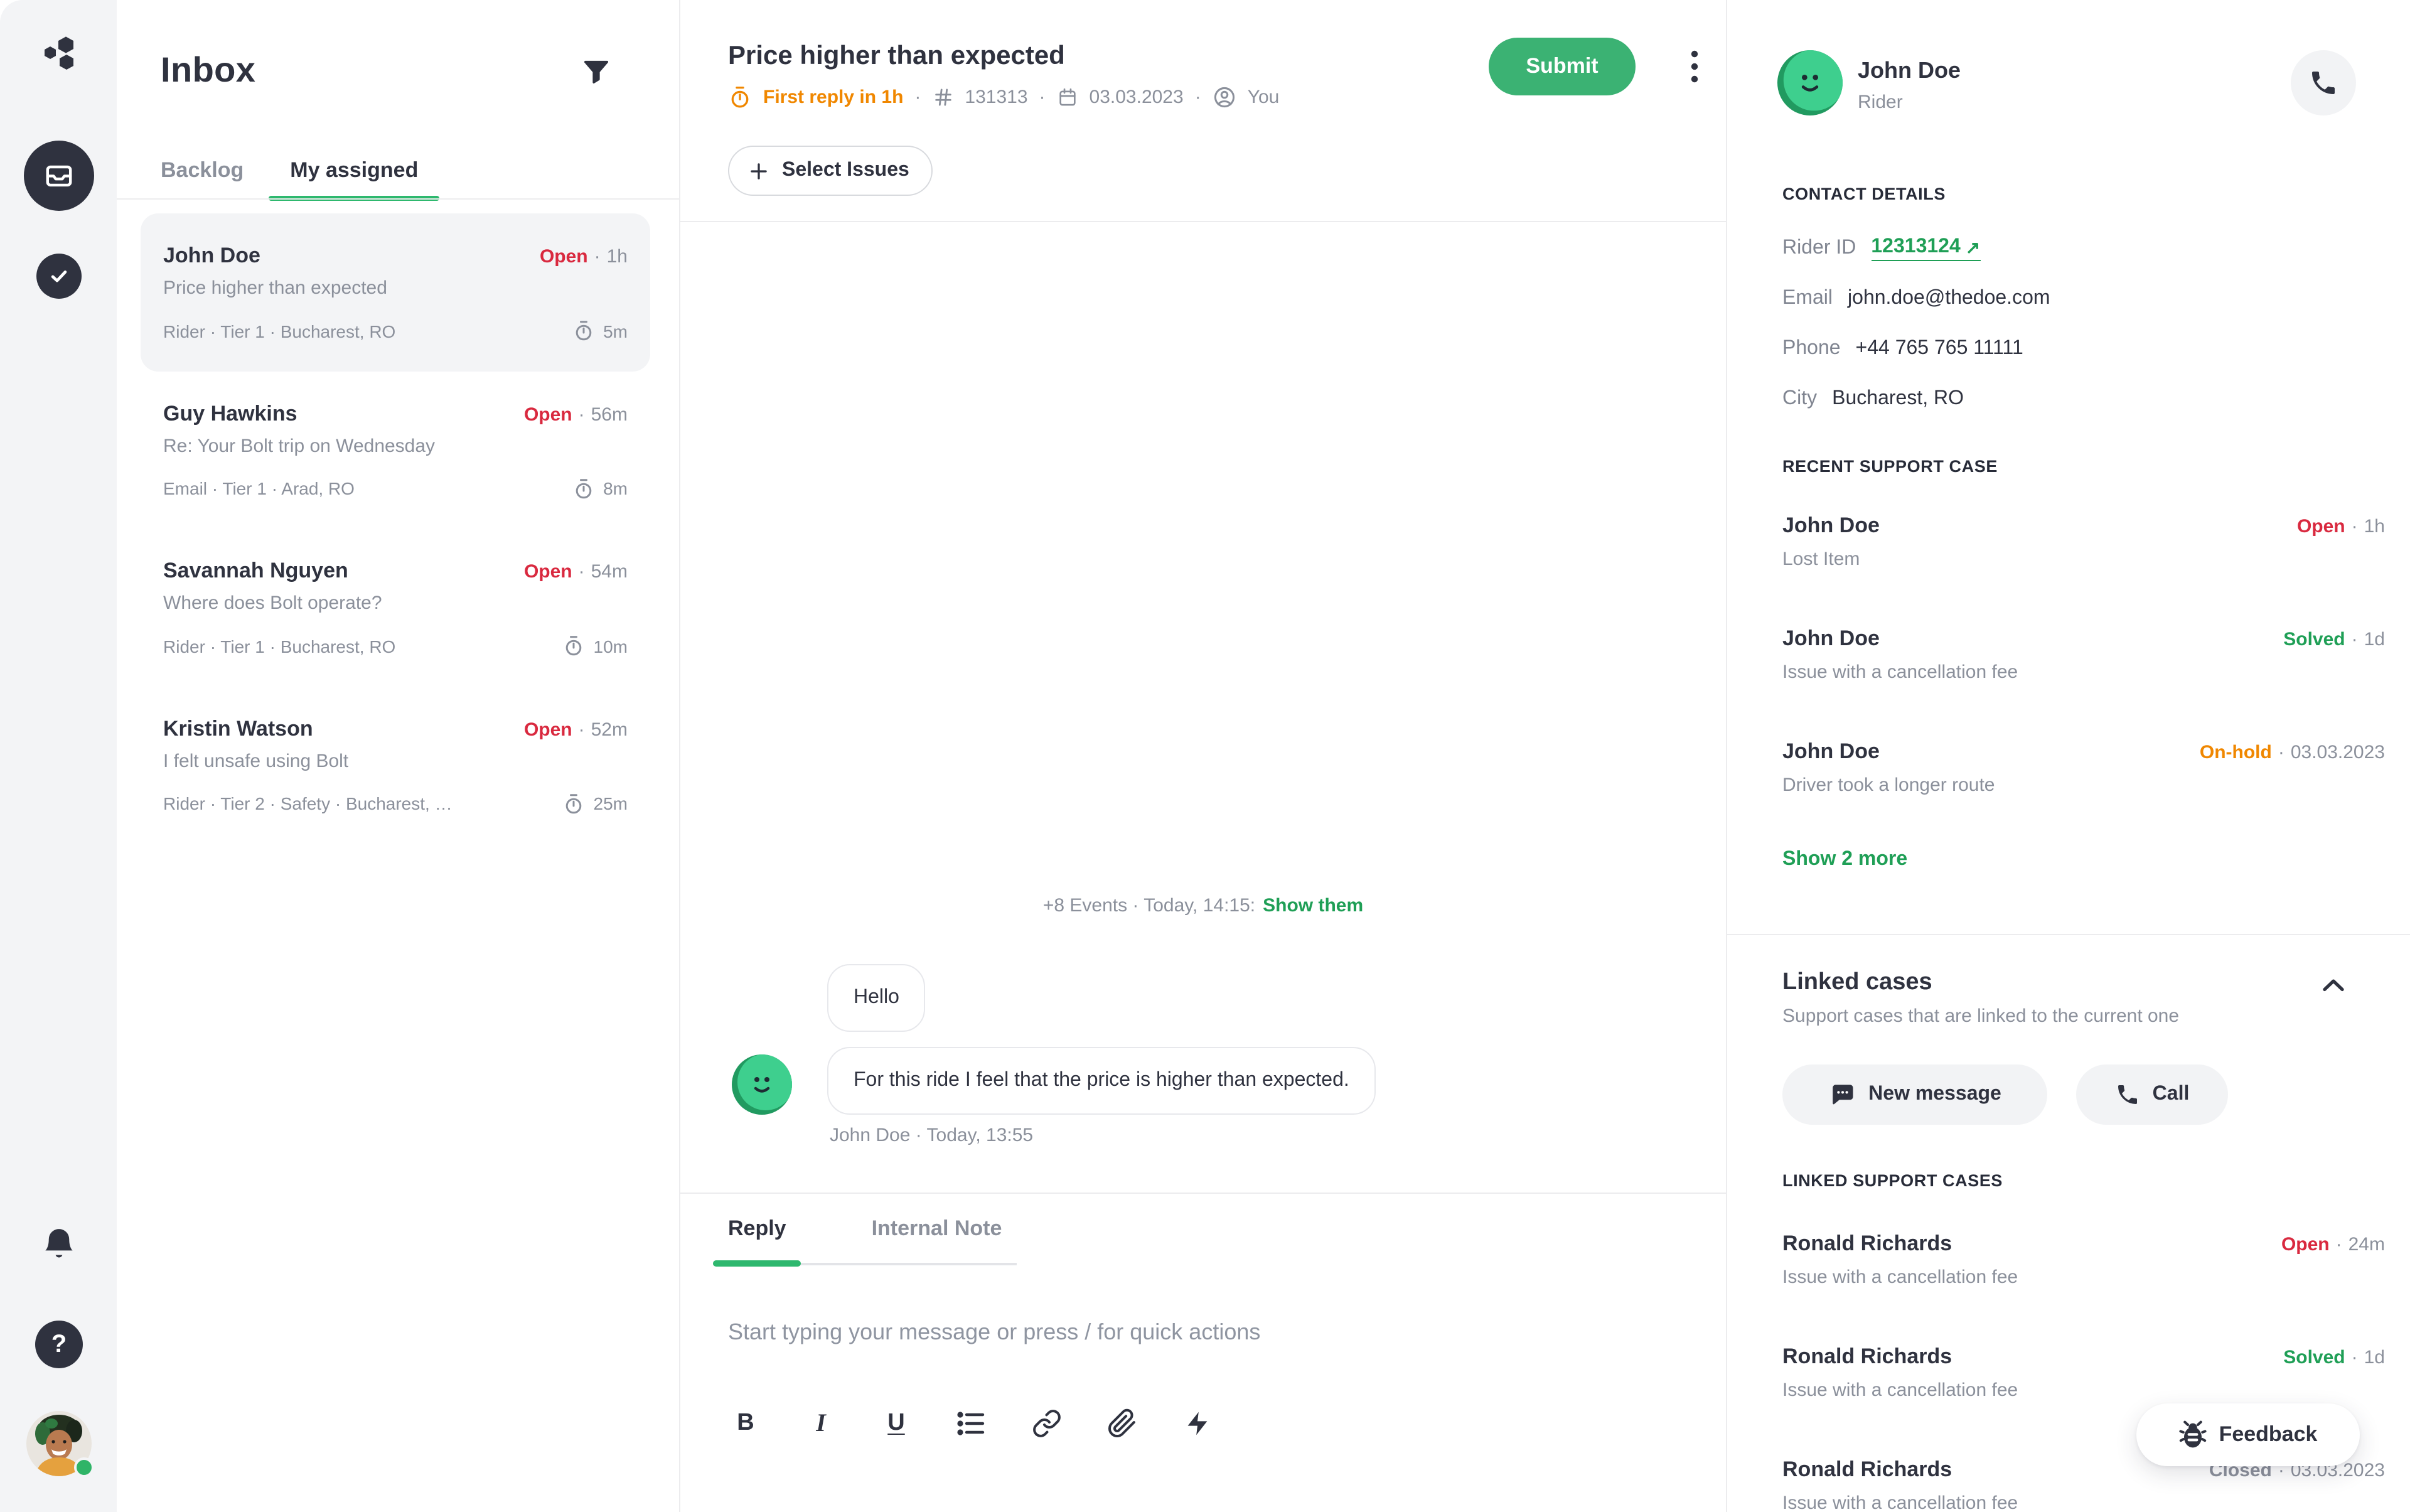 The width and height of the screenshot is (2410, 1512). I want to click on conversation-status: Open · 54m, so click(575, 571).